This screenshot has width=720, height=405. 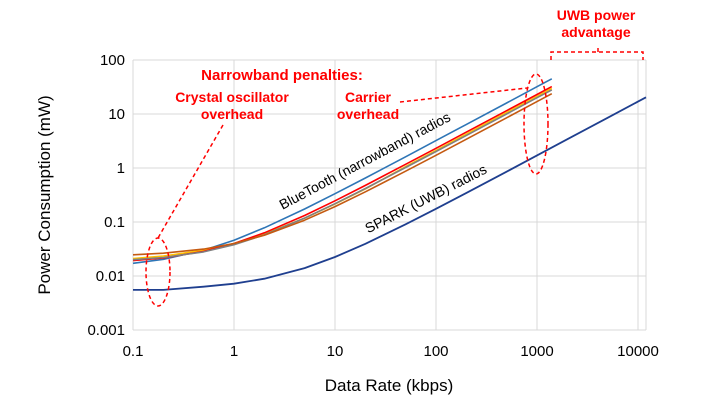 What do you see at coordinates (106, 330) in the screenshot?
I see `y-tick-label: 0.001` at bounding box center [106, 330].